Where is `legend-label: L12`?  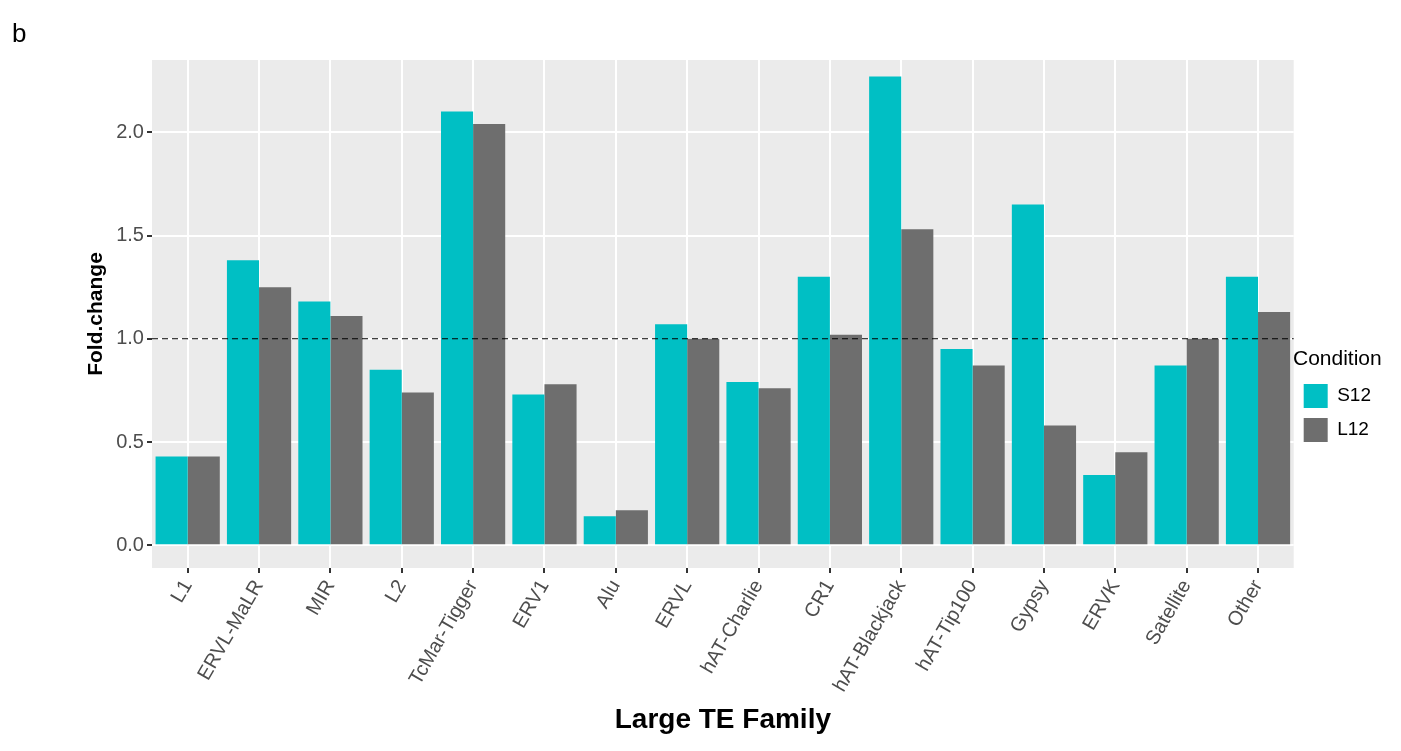
legend-label: L12 is located at coordinates (1353, 429).